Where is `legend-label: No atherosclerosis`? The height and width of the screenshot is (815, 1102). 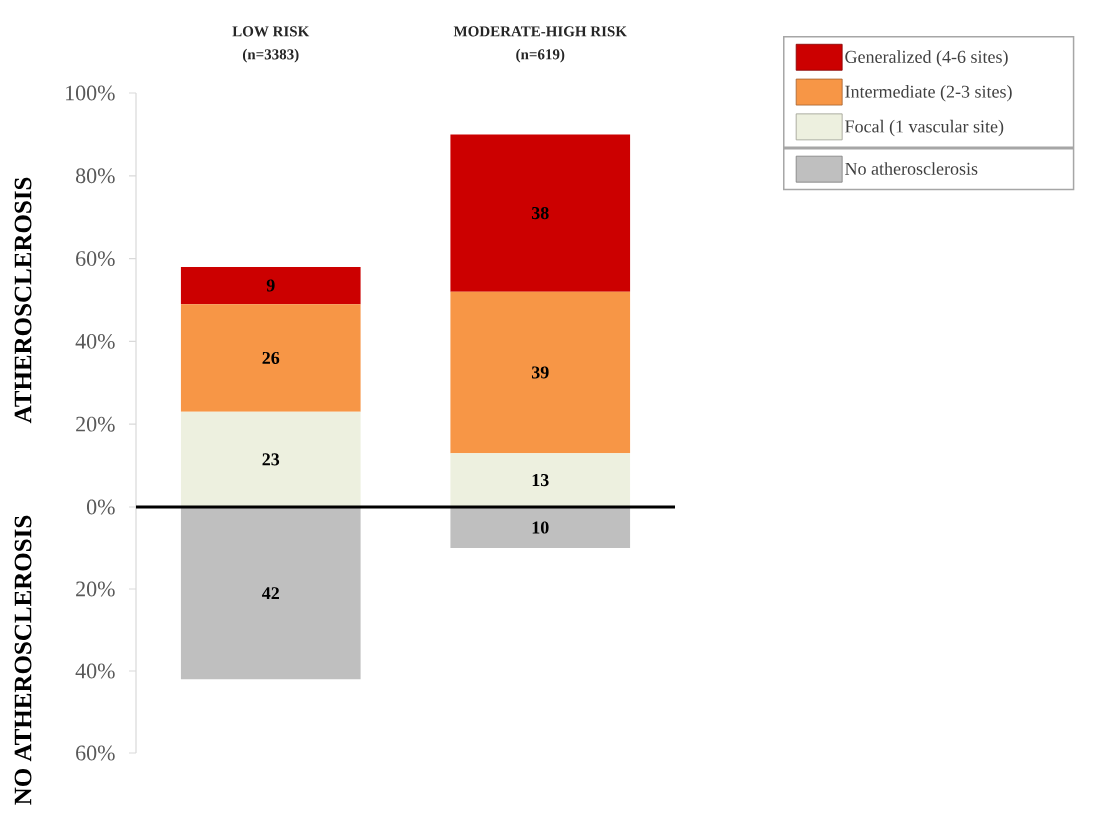
legend-label: No atherosclerosis is located at coordinates (911, 168).